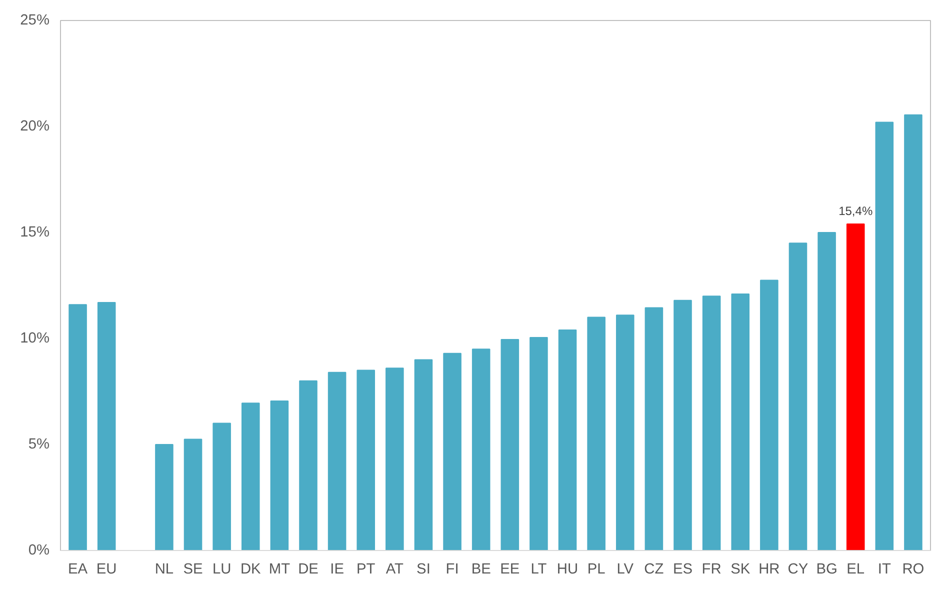  Describe the element at coordinates (855, 570) in the screenshot. I see `x-tick-label: EL` at that location.